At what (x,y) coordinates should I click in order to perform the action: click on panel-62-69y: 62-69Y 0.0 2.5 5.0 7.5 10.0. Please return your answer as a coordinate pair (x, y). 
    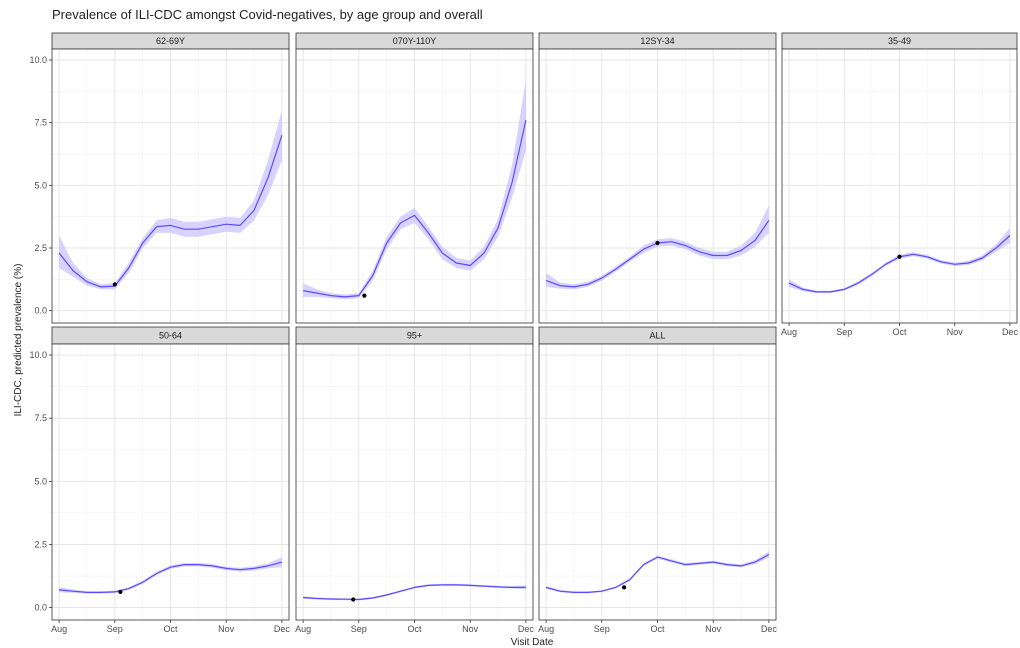
    Looking at the image, I should click on (159, 178).